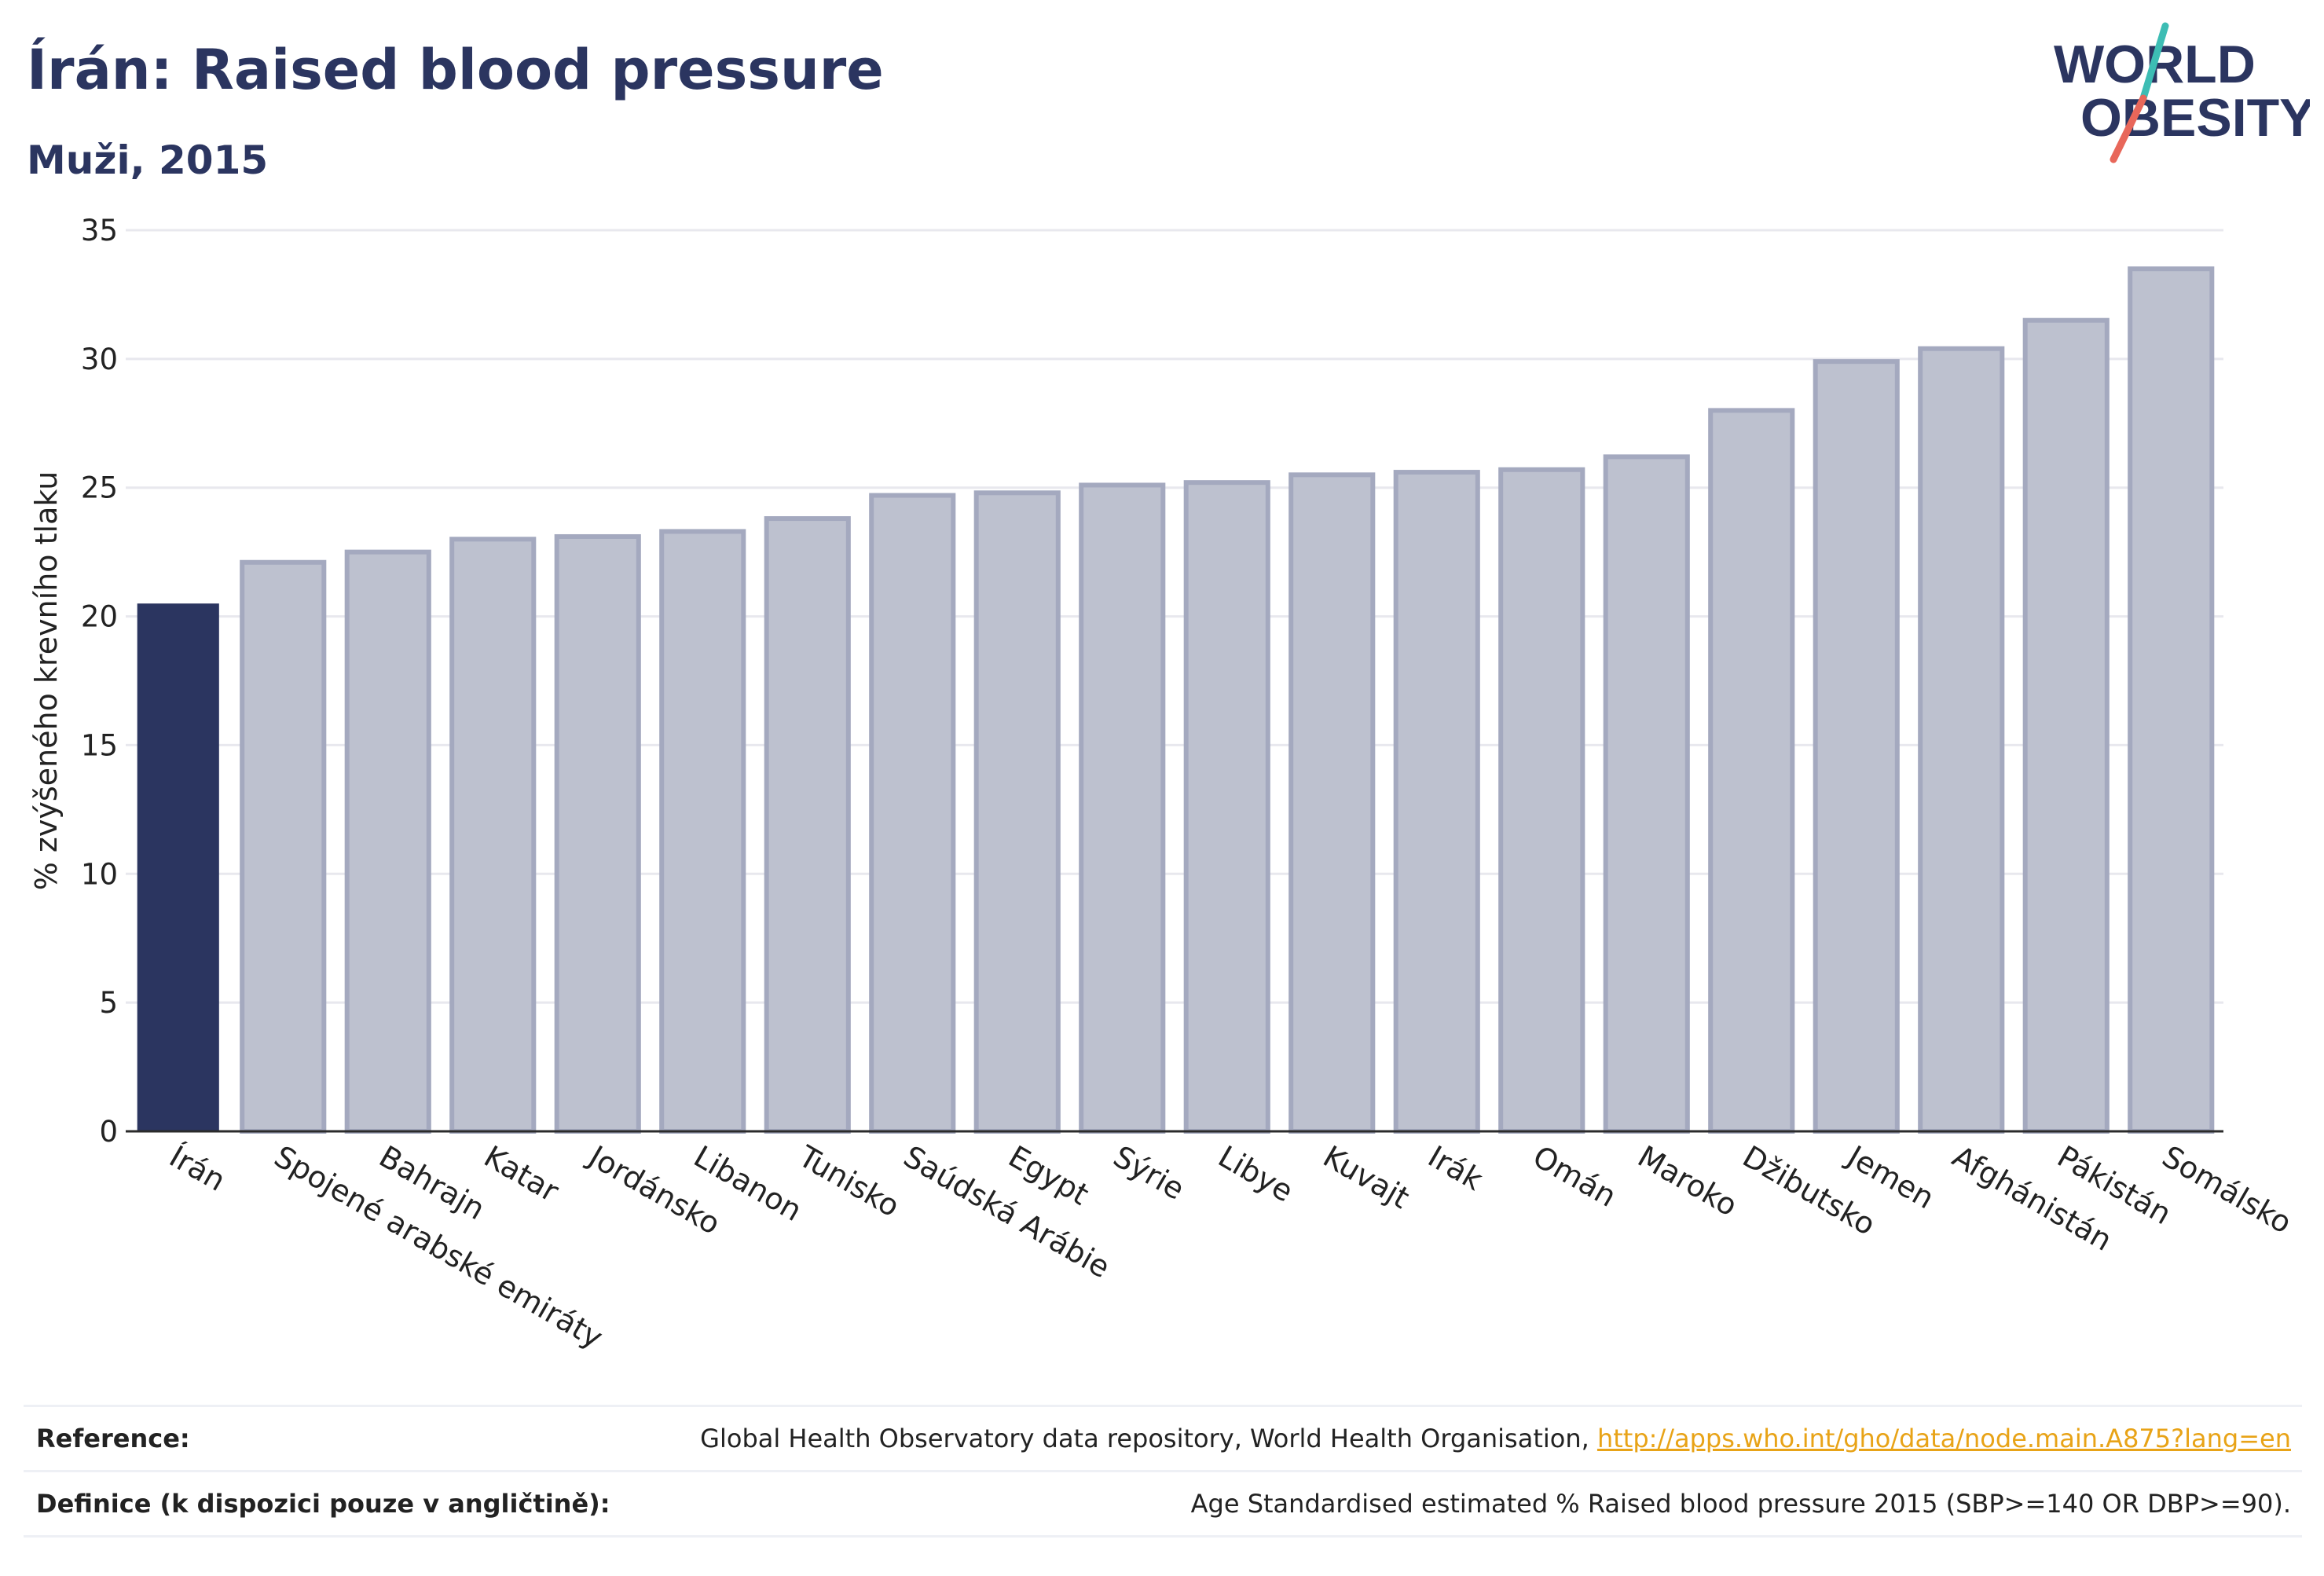  I want to click on y-tick-label: 30, so click(99, 359).